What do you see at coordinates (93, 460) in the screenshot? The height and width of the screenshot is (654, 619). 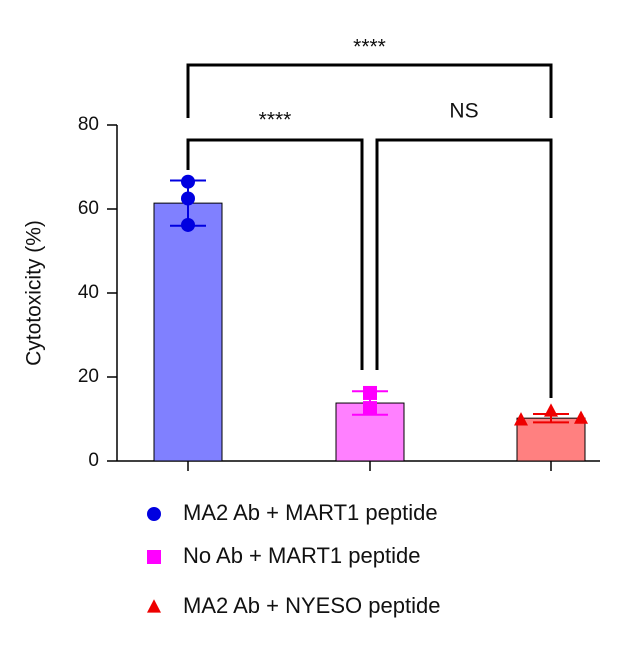 I see `y-tick-label: 0` at bounding box center [93, 460].